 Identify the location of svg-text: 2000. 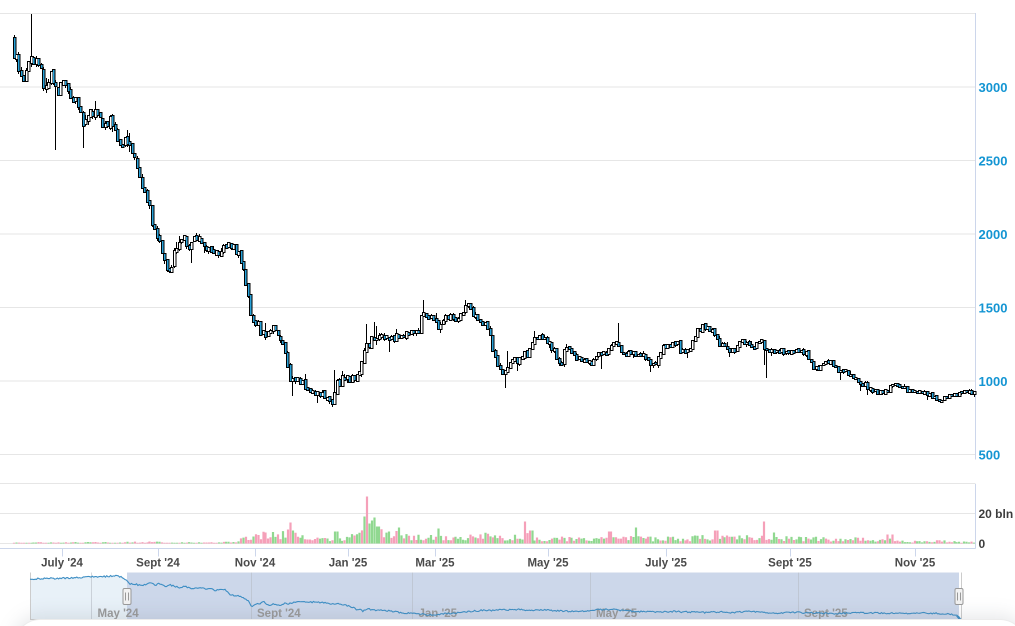
(993, 234).